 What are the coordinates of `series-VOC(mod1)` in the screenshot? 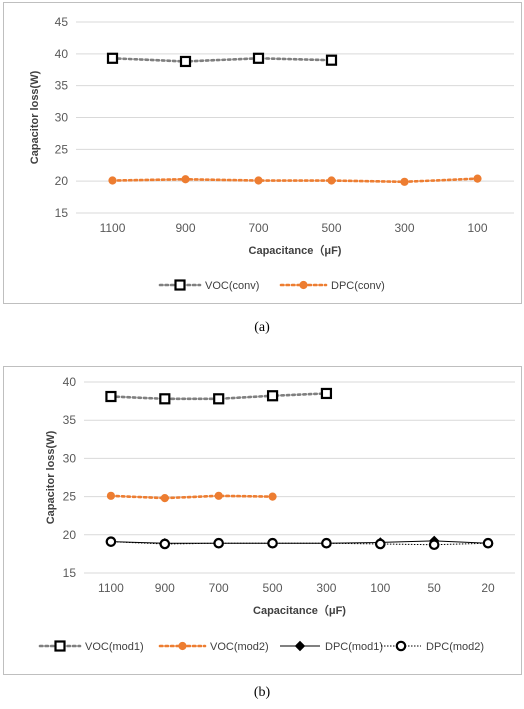 It's located at (219, 396).